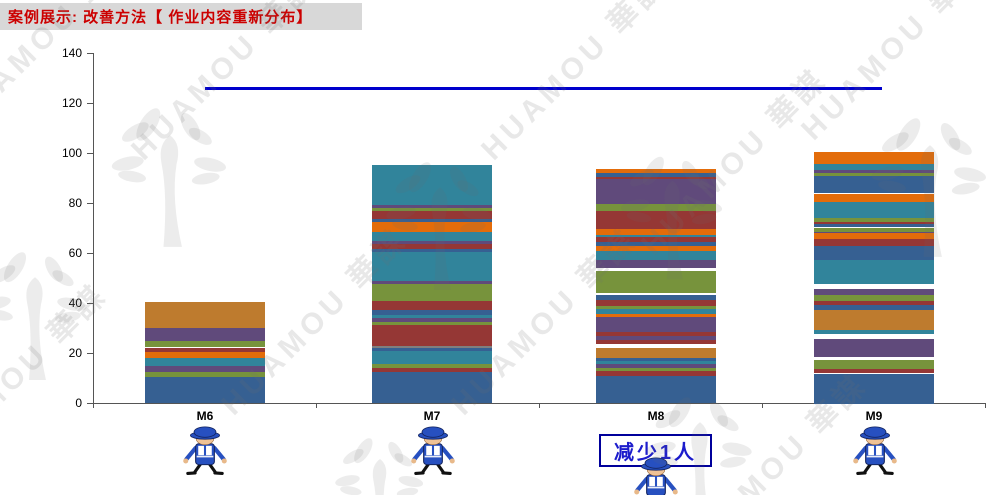 This screenshot has width=993, height=495. What do you see at coordinates (75, 353) in the screenshot?
I see `y-axis-tick-label: 20` at bounding box center [75, 353].